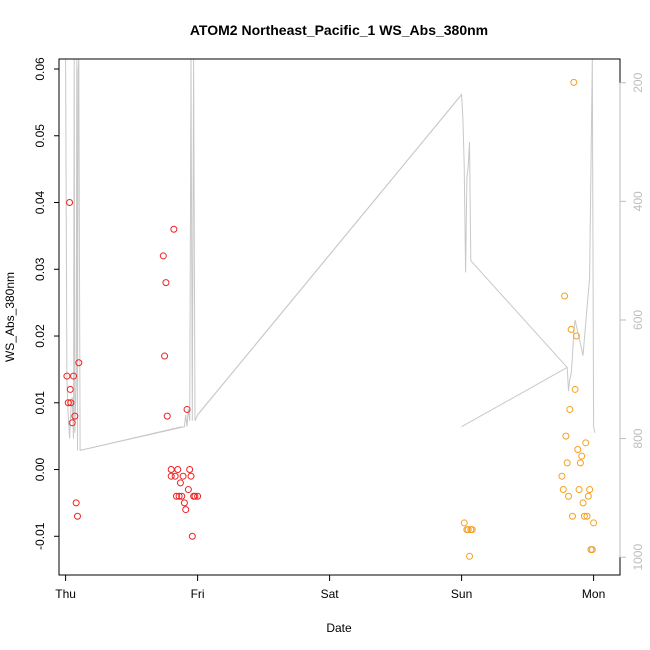 The image size is (650, 650). Describe the element at coordinates (40, 536) in the screenshot. I see `y-tick-label: -0.01` at that location.